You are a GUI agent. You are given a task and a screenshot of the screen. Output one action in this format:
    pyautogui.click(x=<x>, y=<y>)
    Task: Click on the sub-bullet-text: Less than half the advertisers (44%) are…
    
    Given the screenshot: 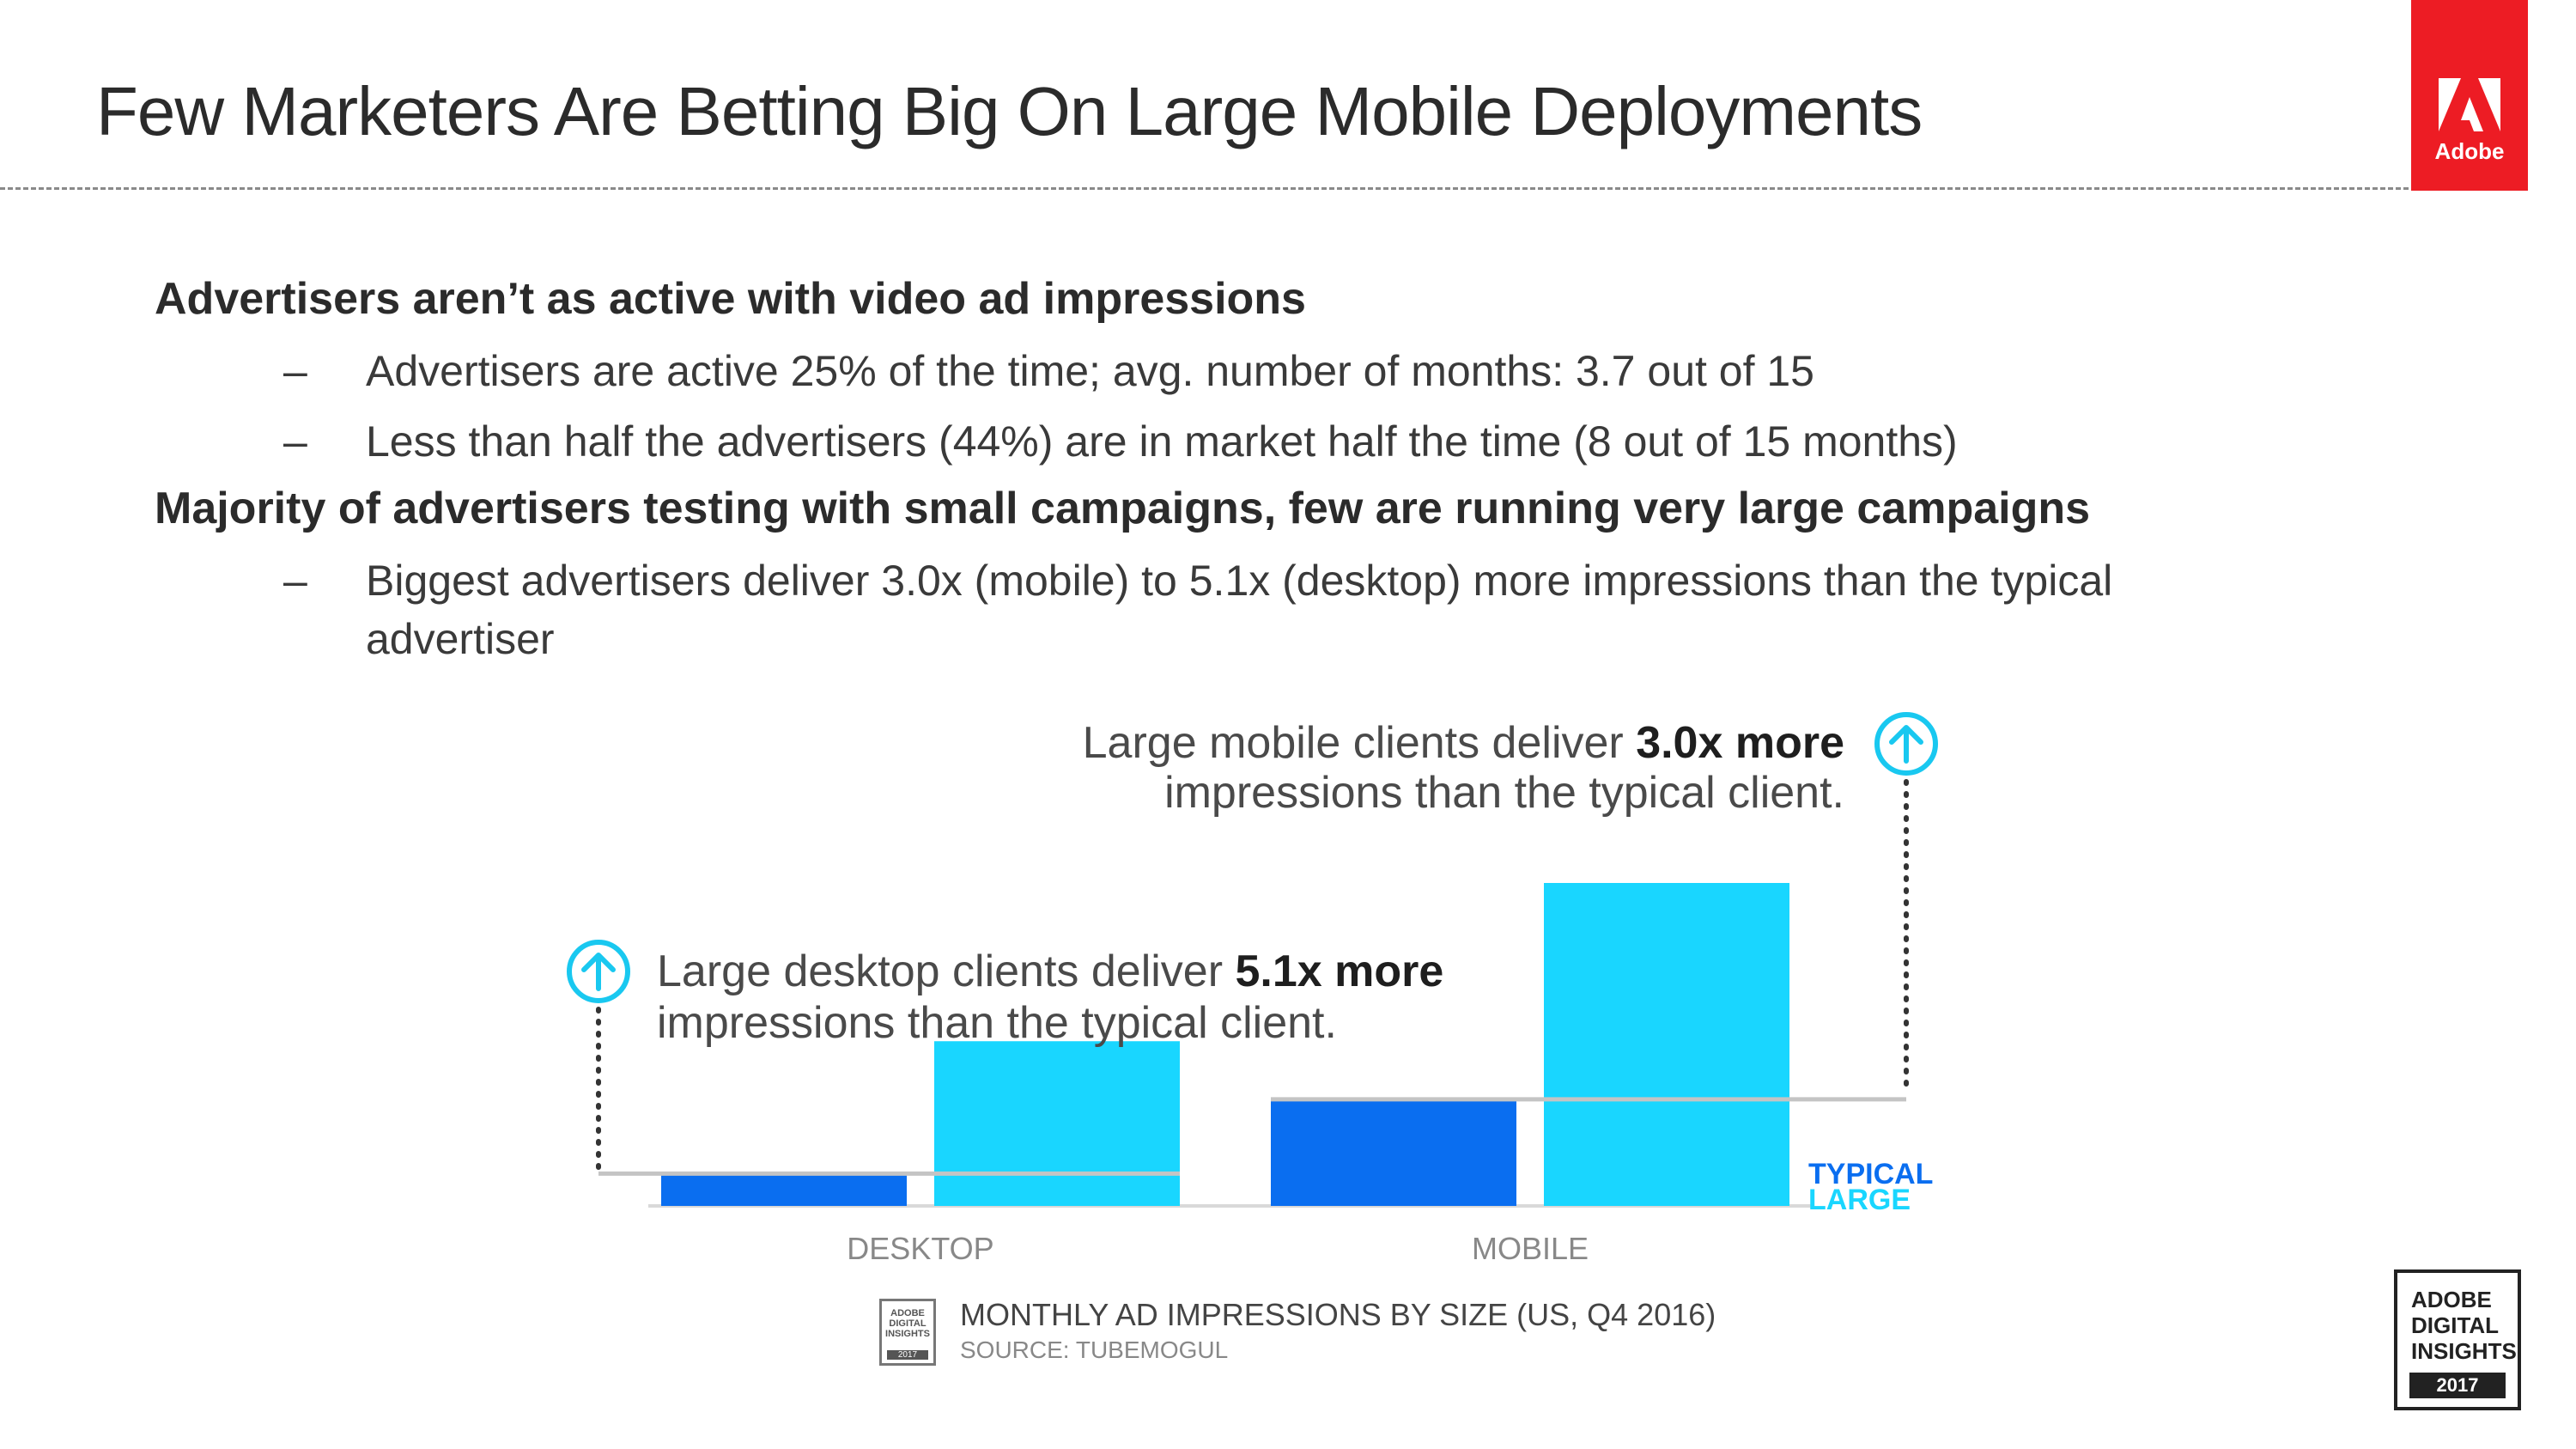 What is the action you would take?
    pyautogui.click(x=1162, y=442)
    